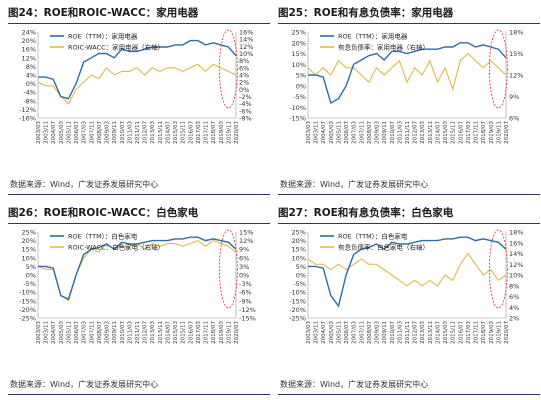 The height and width of the screenshot is (400, 541). What do you see at coordinates (373, 36) in the screenshot?
I see `legend-label: ROE（TTM）：家用电器` at bounding box center [373, 36].